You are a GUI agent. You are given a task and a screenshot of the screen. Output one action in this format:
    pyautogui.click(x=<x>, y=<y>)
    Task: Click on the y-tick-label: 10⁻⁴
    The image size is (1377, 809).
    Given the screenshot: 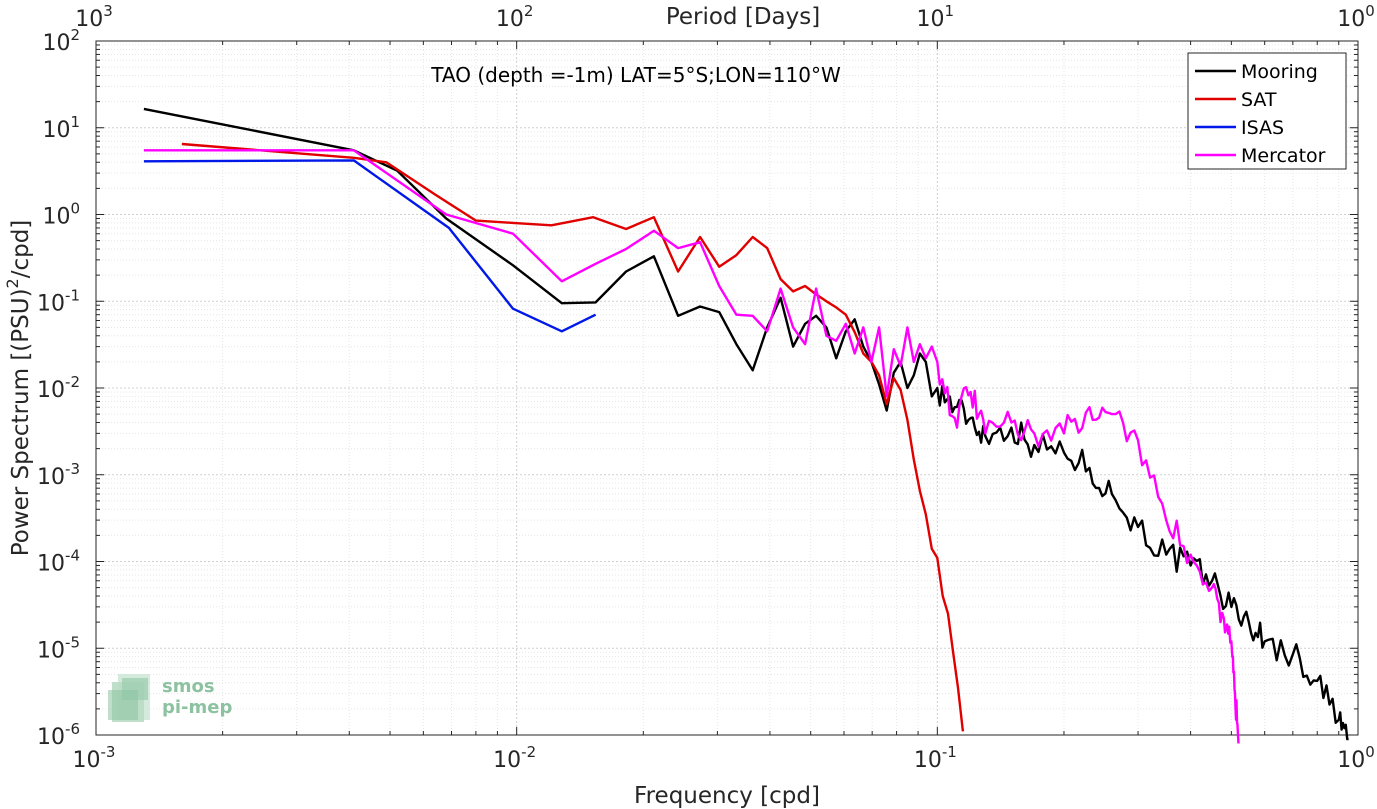 What is the action you would take?
    pyautogui.click(x=58, y=562)
    